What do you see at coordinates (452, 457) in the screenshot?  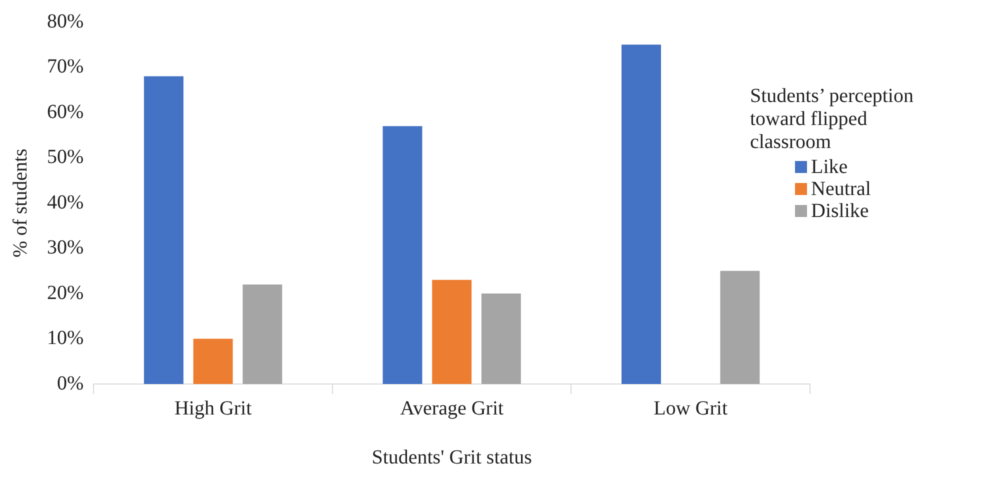 I see `x-axis-title: Students' Grit status` at bounding box center [452, 457].